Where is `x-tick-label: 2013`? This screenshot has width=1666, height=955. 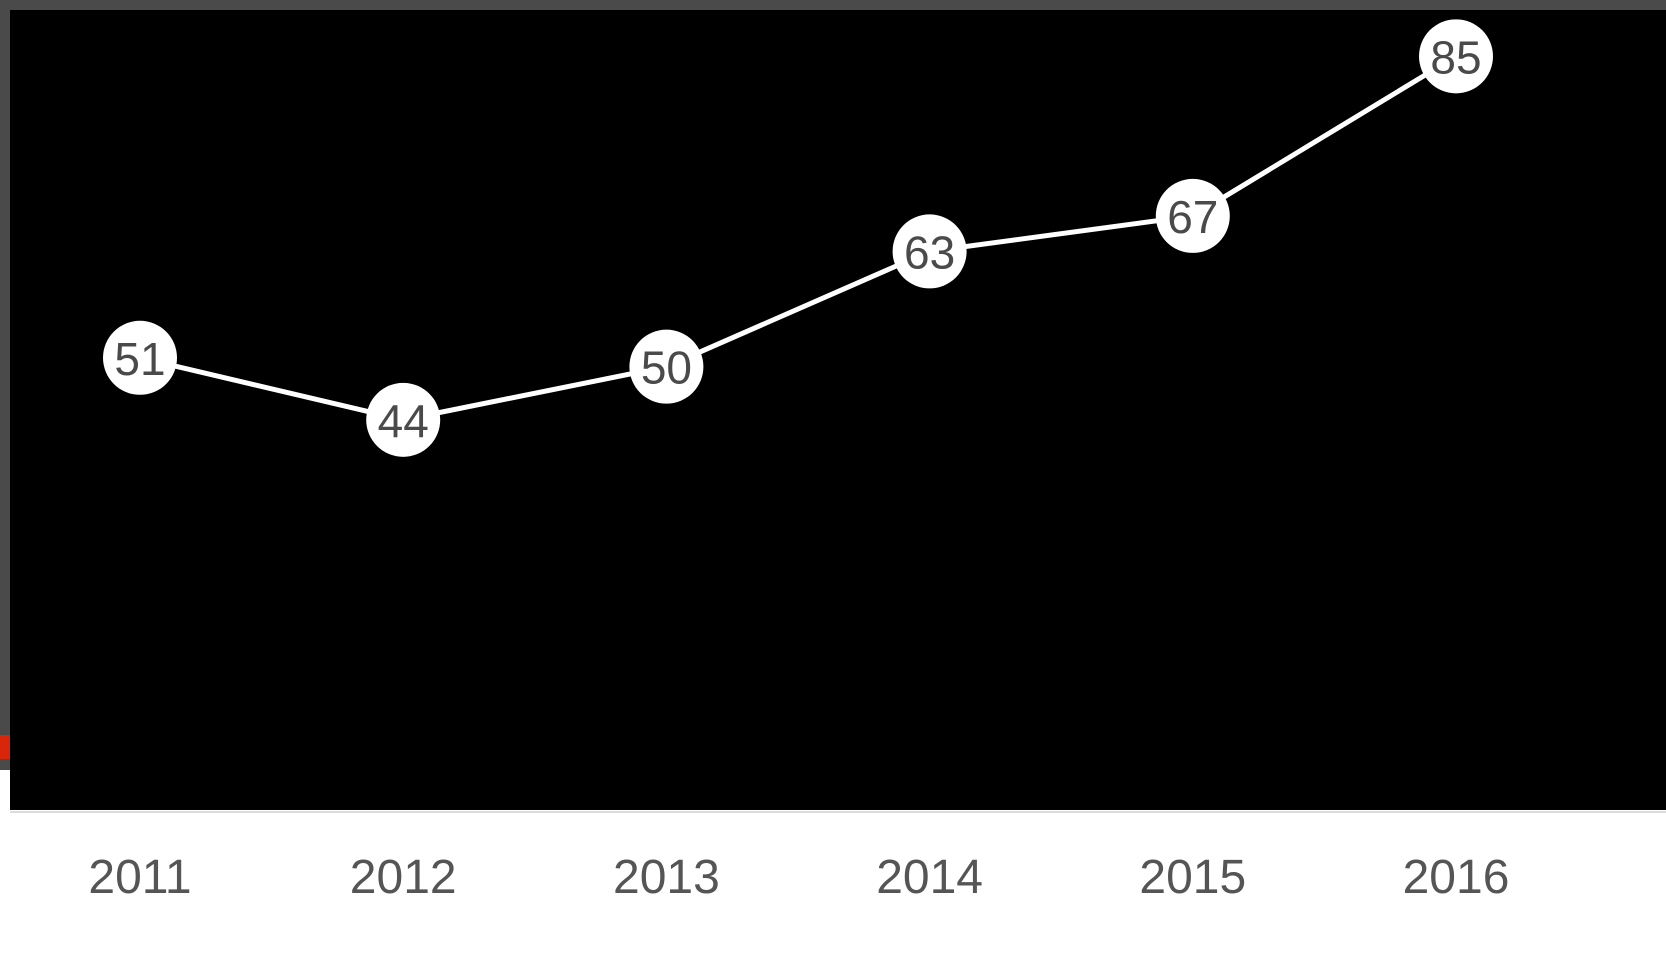 x-tick-label: 2013 is located at coordinates (666, 877).